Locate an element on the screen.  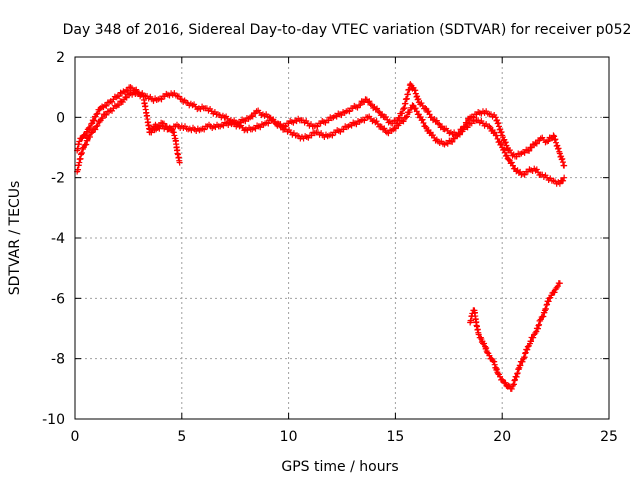
x-tick-label: 20 is located at coordinates (502, 437).